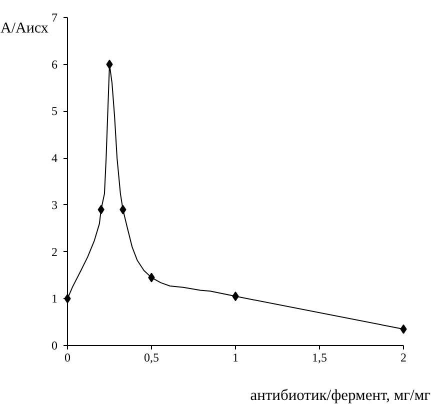 The image size is (431, 419). Describe the element at coordinates (24, 28) in the screenshot. I see `y-axis-title: A/Aисх` at that location.